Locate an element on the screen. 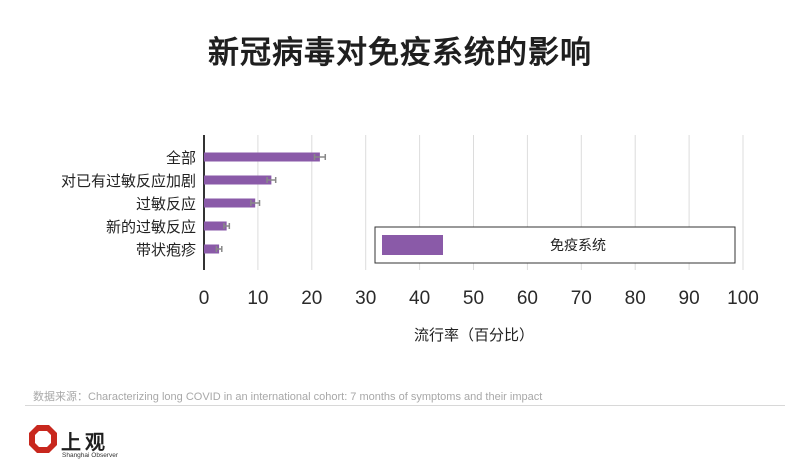 The image size is (800, 475). x-tick-label: 40 is located at coordinates (419, 298).